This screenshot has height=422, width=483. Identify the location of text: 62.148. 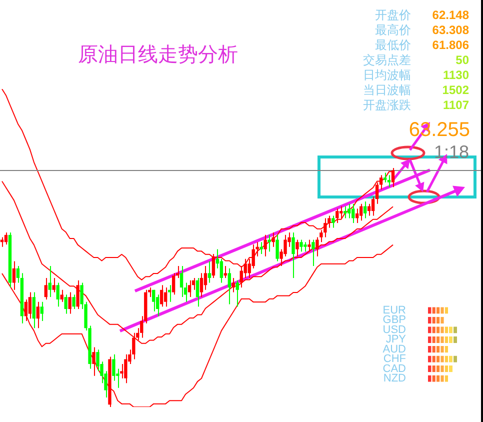
(450, 15).